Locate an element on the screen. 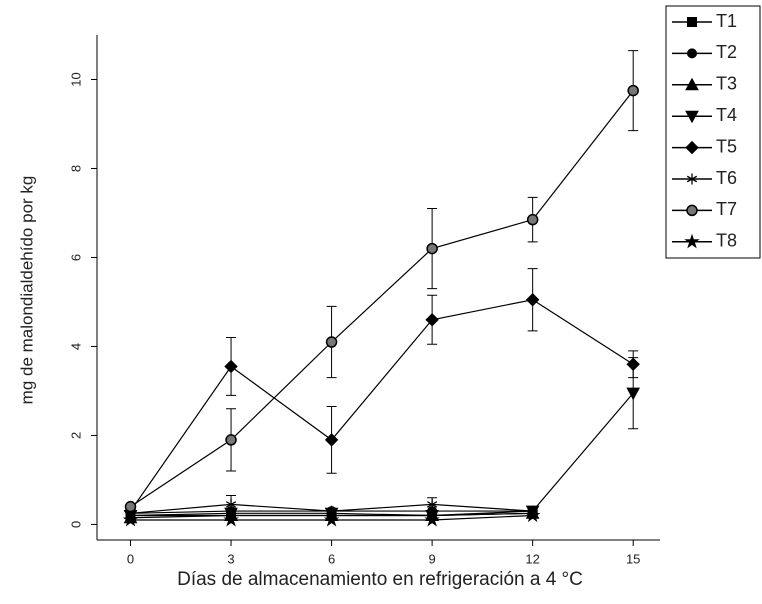  legend-box is located at coordinates (713, 132).